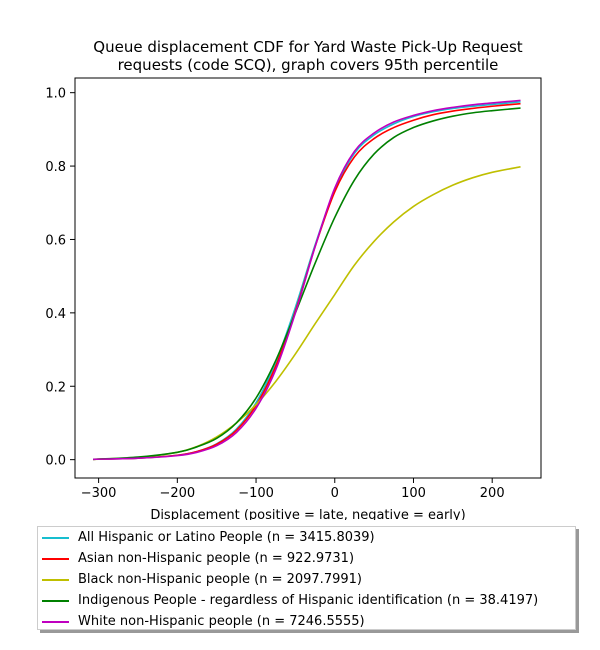 The height and width of the screenshot is (650, 600). Describe the element at coordinates (55, 240) in the screenshot. I see `y-tick-label: 0.6` at that location.